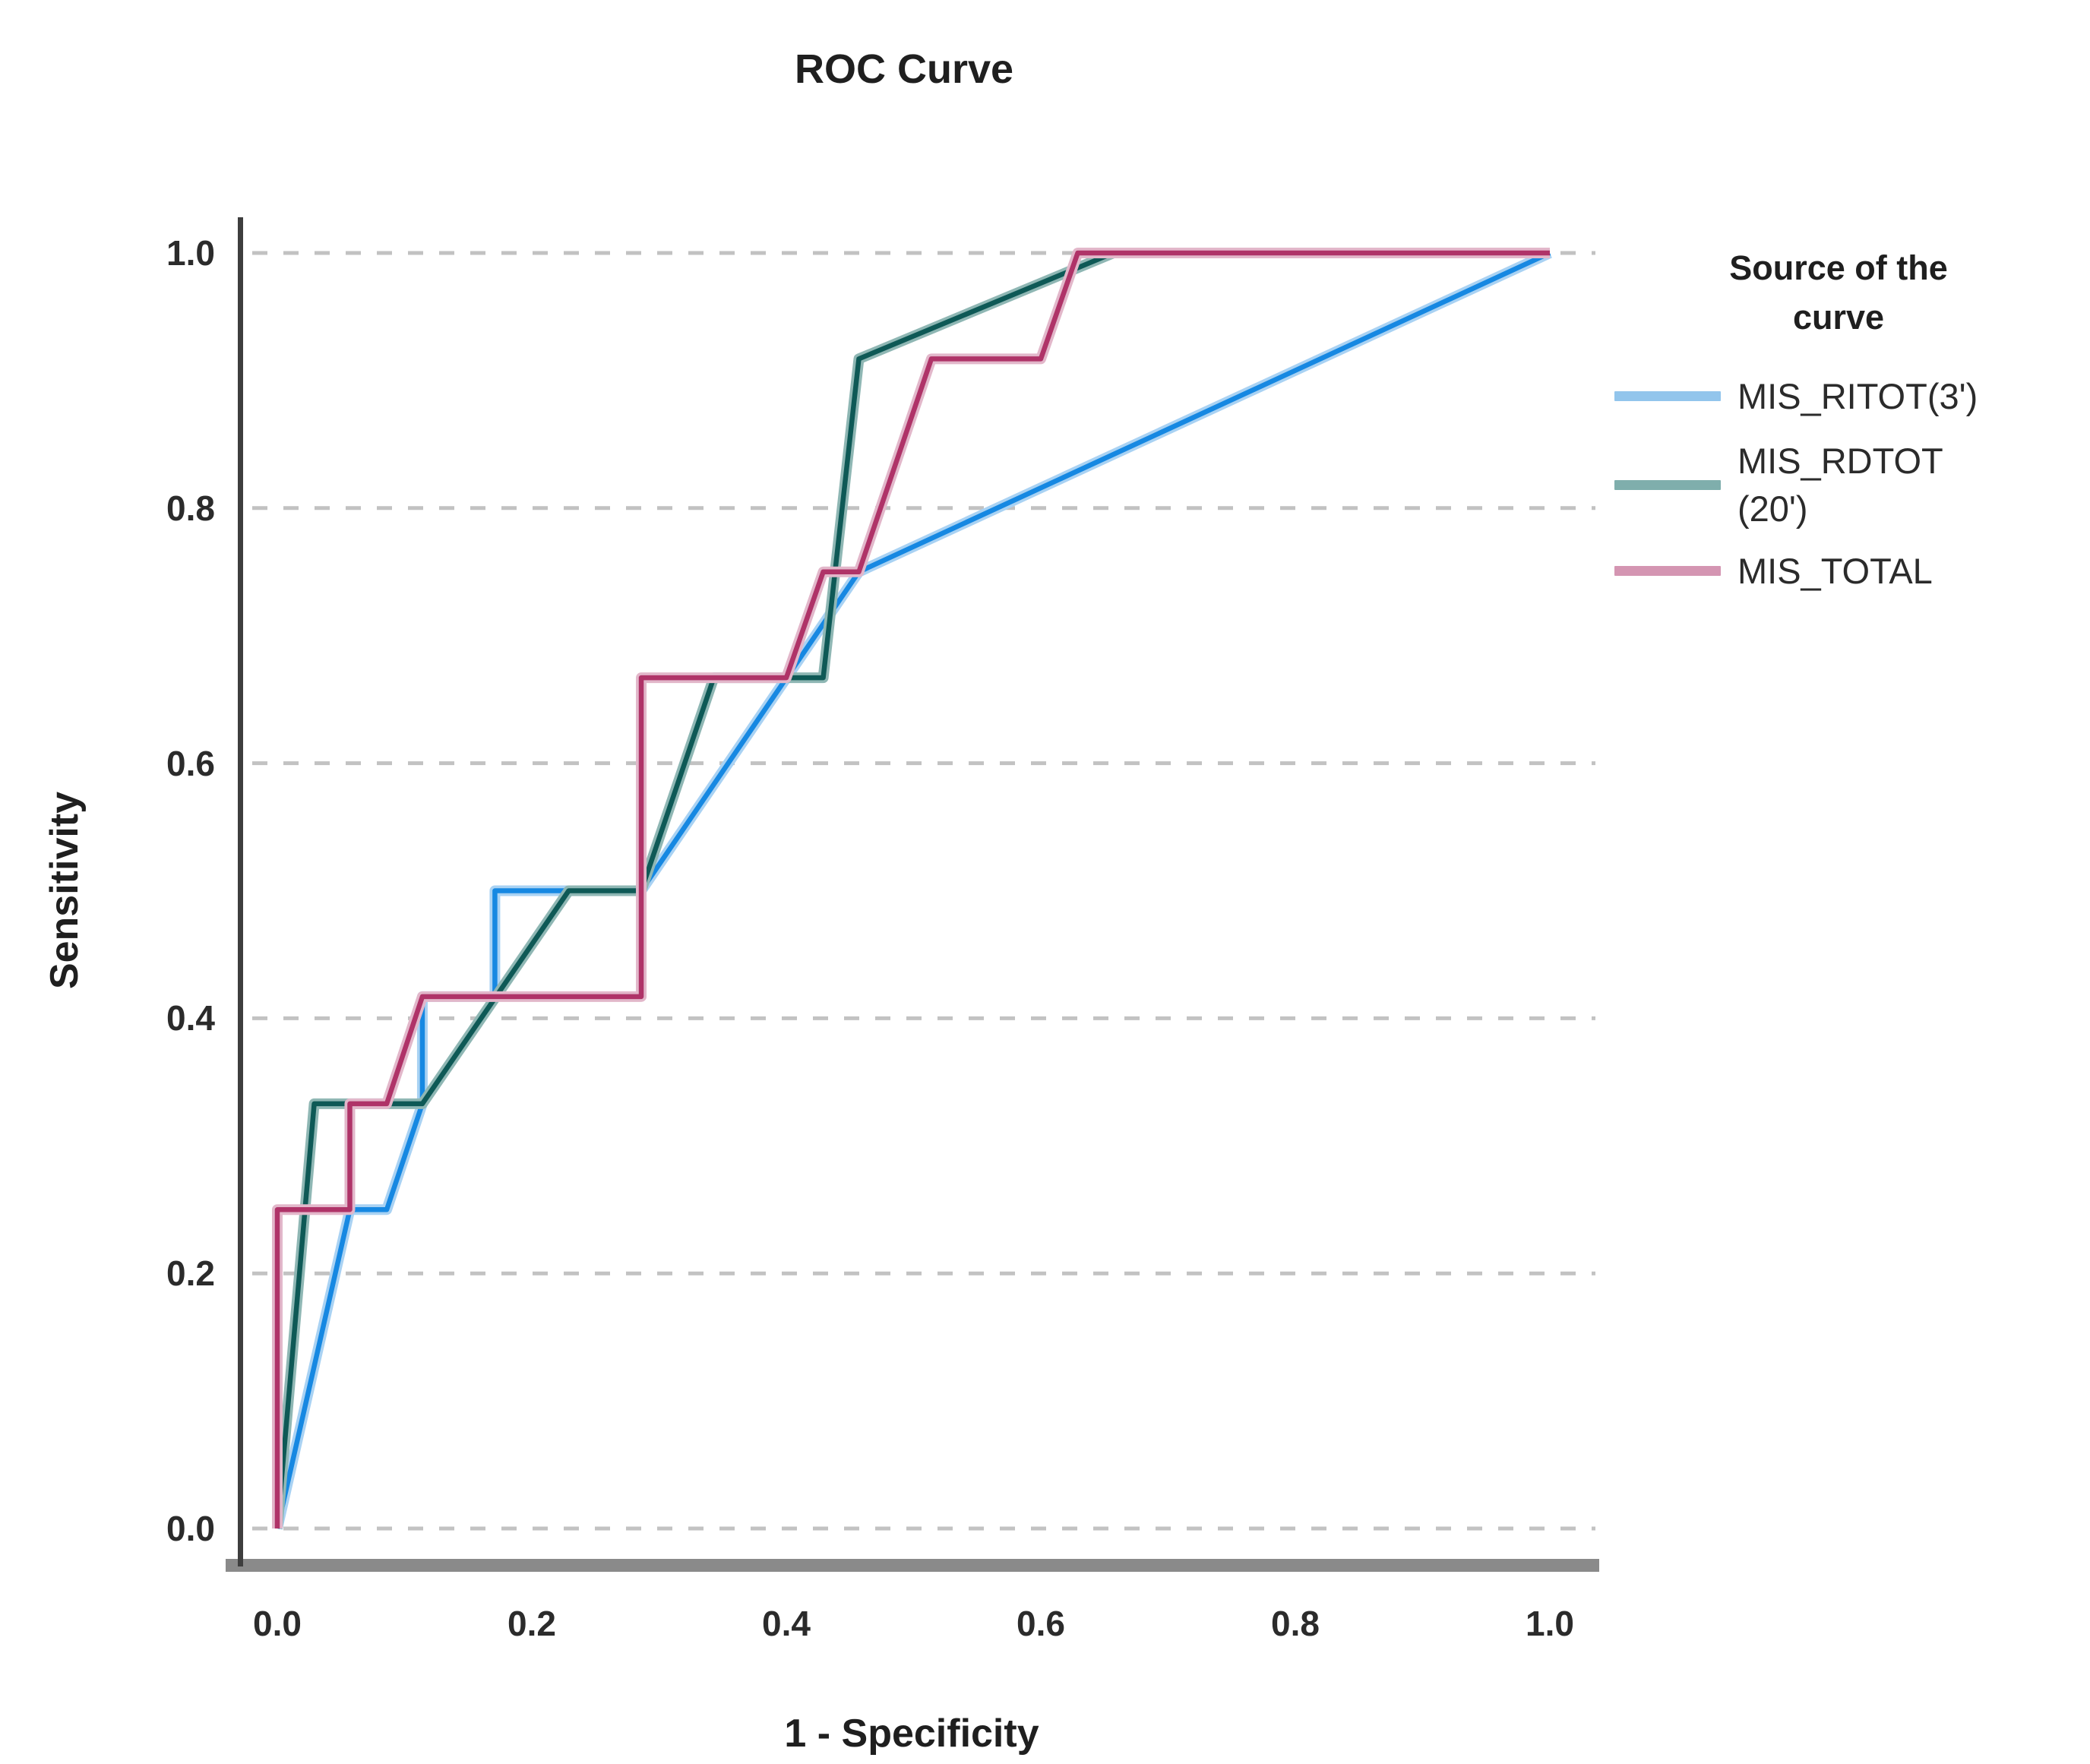 This screenshot has height=1764, width=2090. I want to click on legend-swatch-mis-rdtot, so click(1667, 484).